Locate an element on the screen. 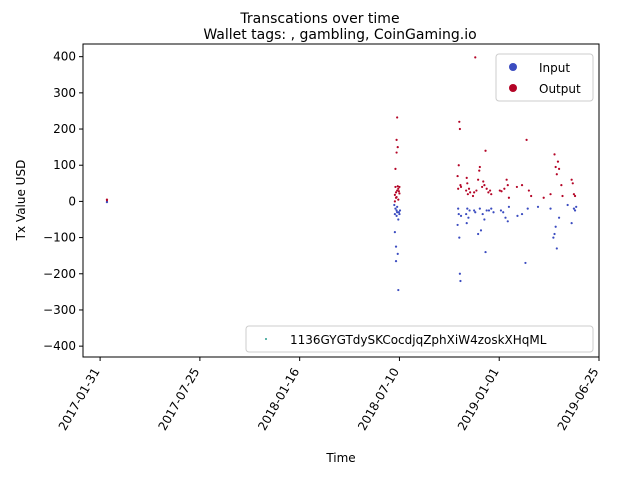 This screenshot has height=480, width=640. y-tick-label: −200 is located at coordinates (59, 274).